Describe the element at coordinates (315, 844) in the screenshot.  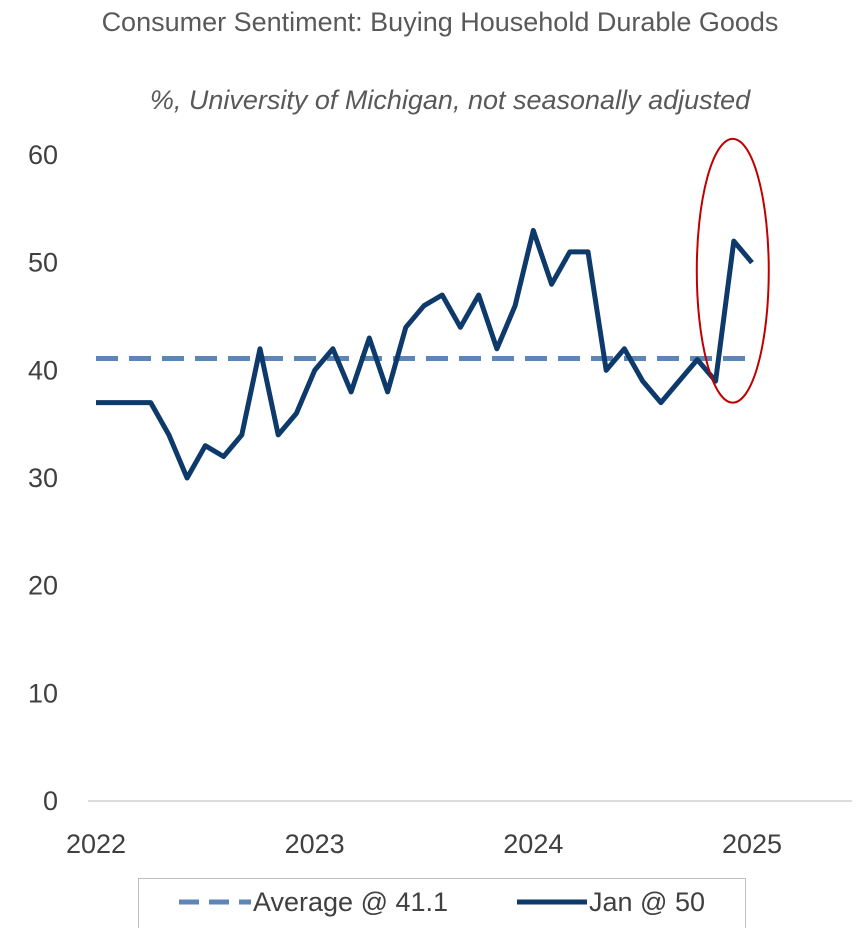
I see `x-tick-label: 2023` at that location.